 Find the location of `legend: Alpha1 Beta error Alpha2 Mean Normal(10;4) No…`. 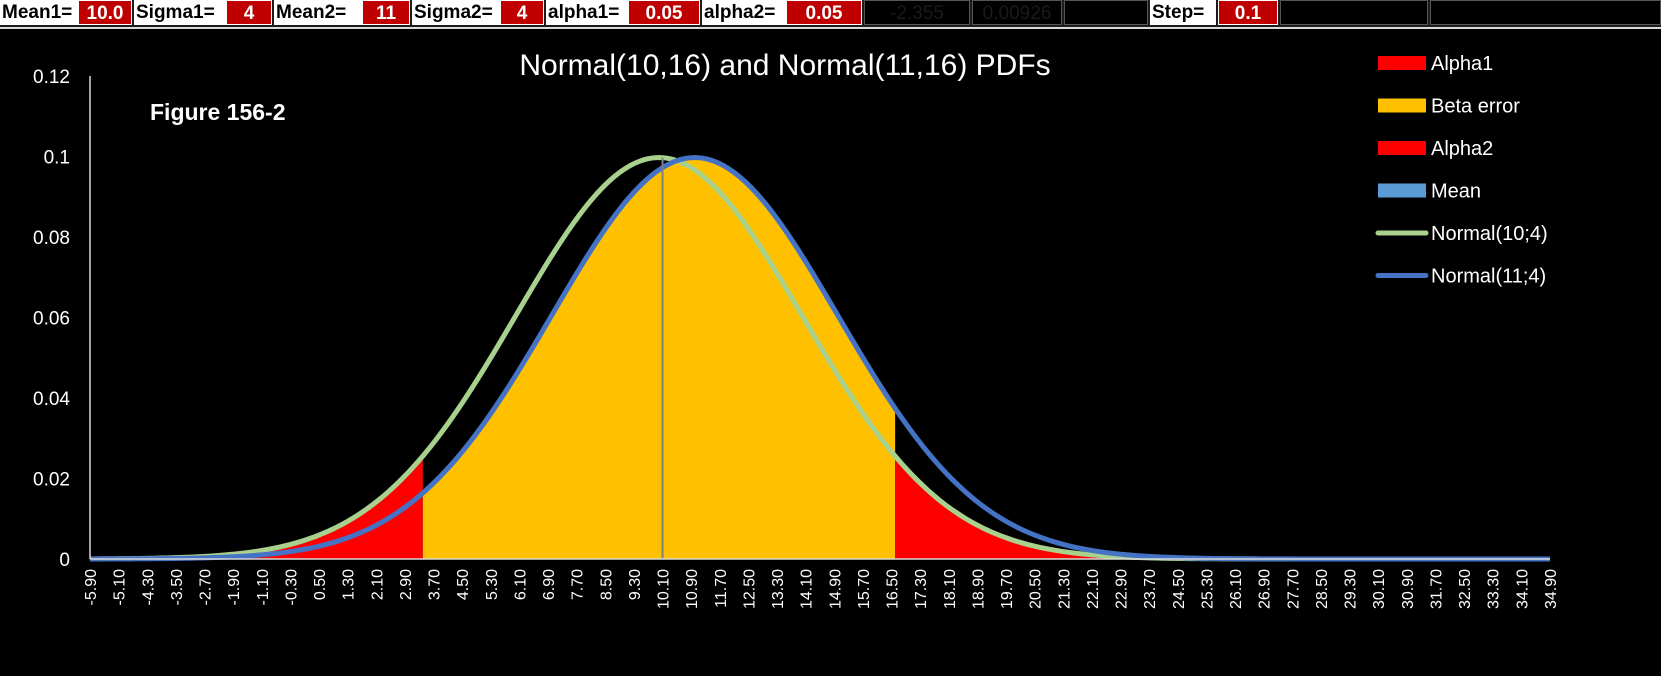

legend: Alpha1 Beta error Alpha2 Mean Normal(10;4) No… is located at coordinates (1461, 170).